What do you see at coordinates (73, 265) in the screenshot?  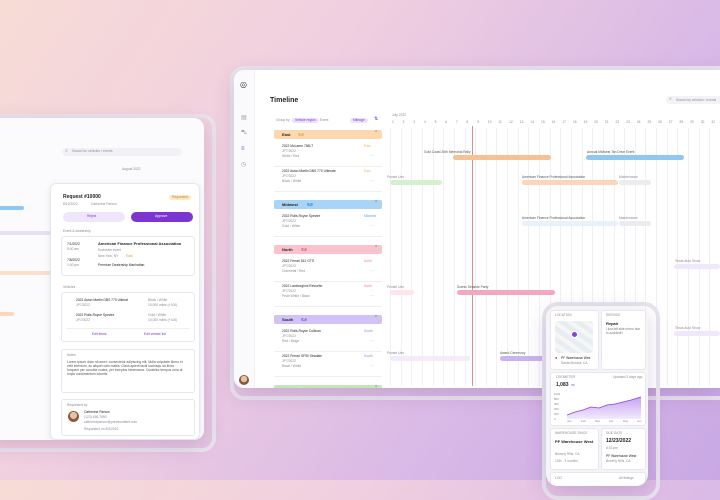 I see `end-time: 1:00 pm` at bounding box center [73, 265].